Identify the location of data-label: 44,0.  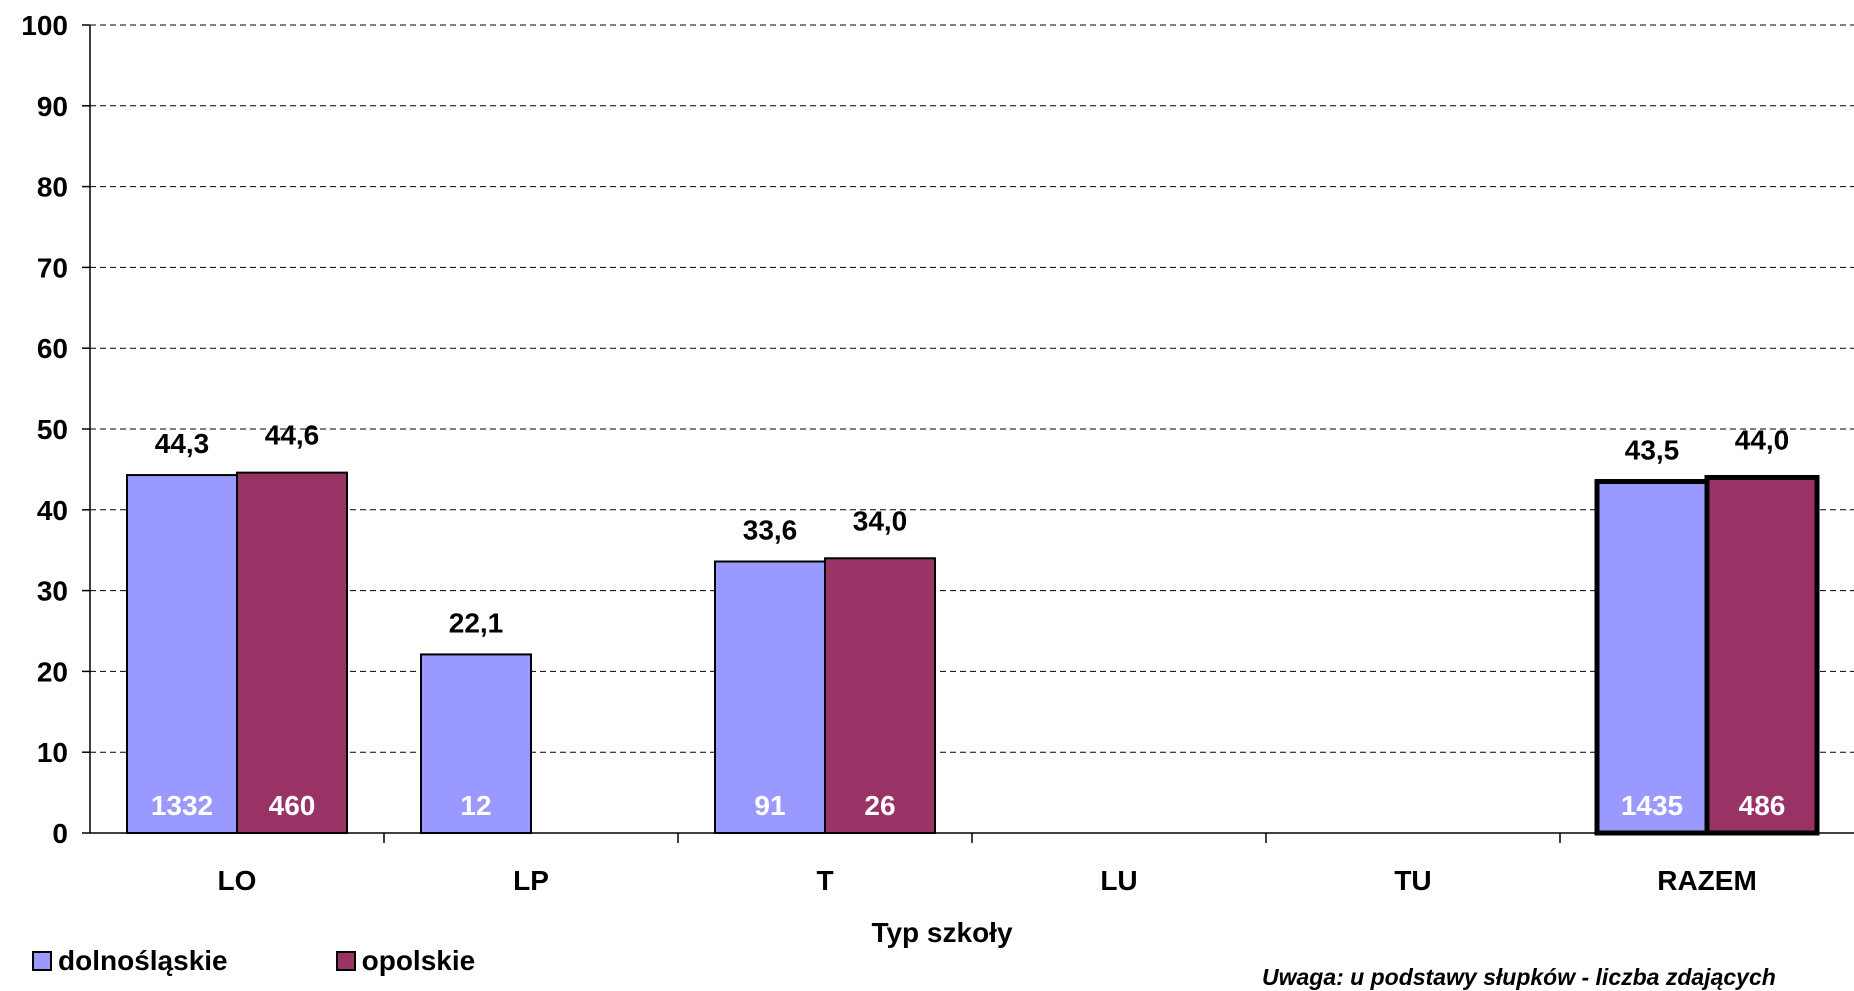
(1762, 439).